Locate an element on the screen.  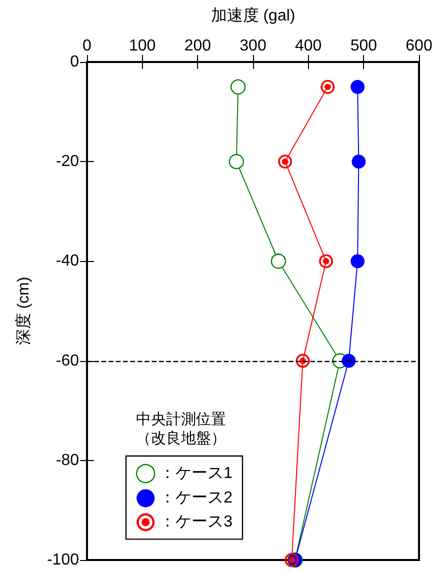
y-tick-label: -60 is located at coordinates (68, 361).